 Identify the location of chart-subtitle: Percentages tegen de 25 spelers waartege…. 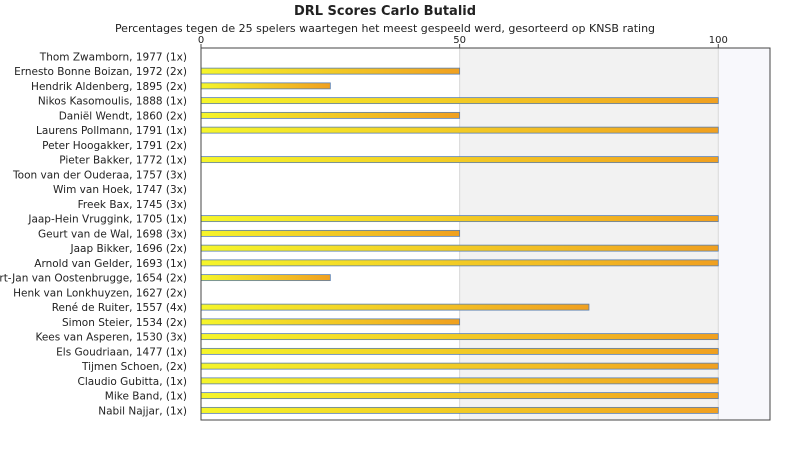
(385, 28).